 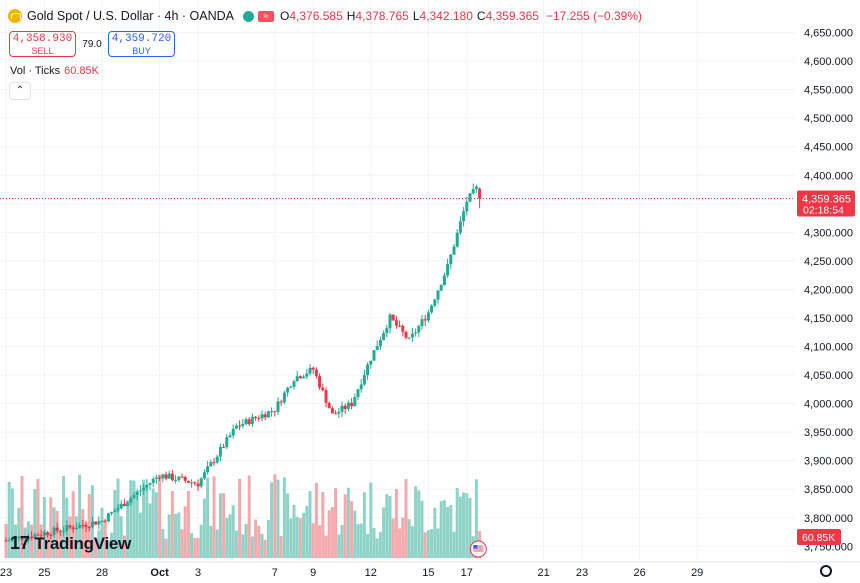 I want to click on chevron-up-icon: ⌃, so click(x=20, y=90).